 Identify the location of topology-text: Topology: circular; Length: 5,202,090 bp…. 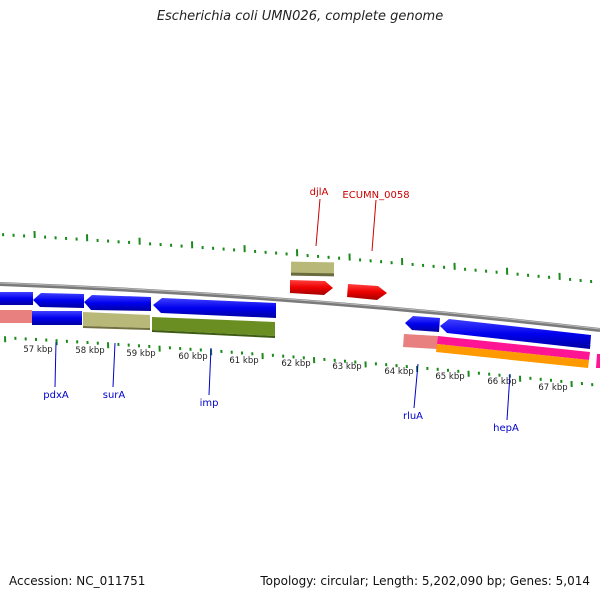
(425, 581).